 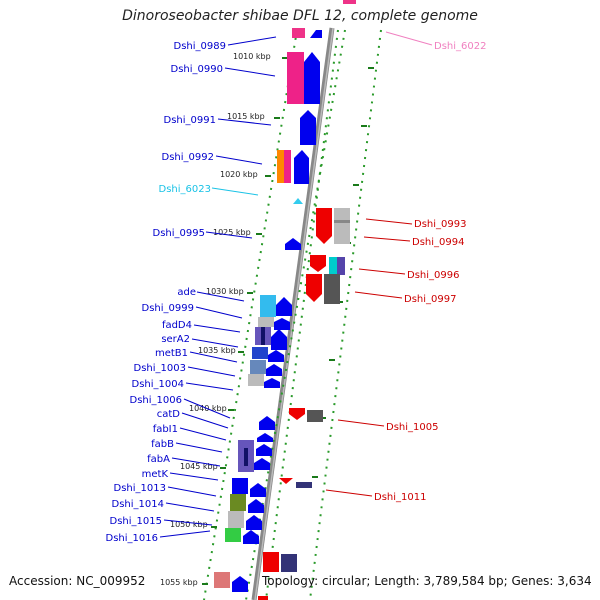 What do you see at coordinates (246, 116) in the screenshot?
I see `scale-label: 1015 kbp` at bounding box center [246, 116].